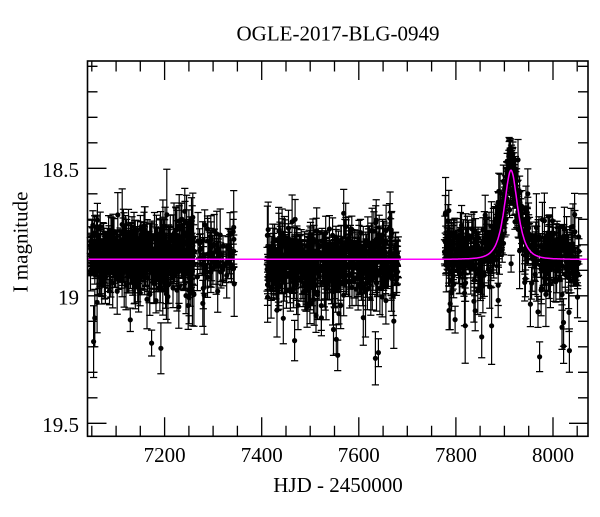 The image size is (600, 517). Describe the element at coordinates (60, 170) in the screenshot. I see `svg-text: 18.5` at that location.